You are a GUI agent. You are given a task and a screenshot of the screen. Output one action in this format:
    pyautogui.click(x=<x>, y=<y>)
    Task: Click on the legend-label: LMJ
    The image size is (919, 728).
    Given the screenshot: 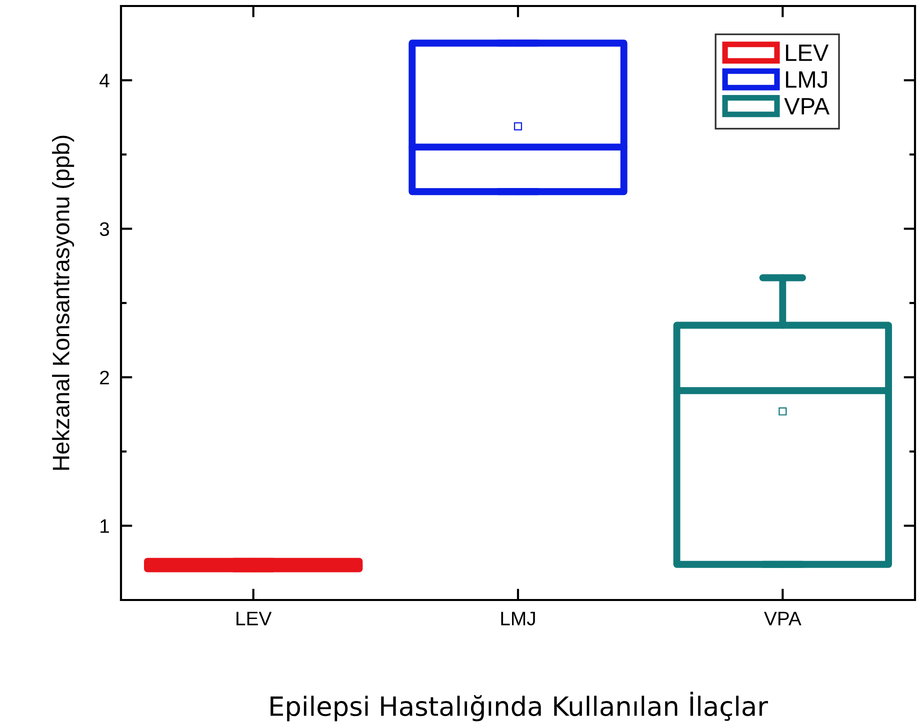 What is the action you would take?
    pyautogui.click(x=806, y=79)
    